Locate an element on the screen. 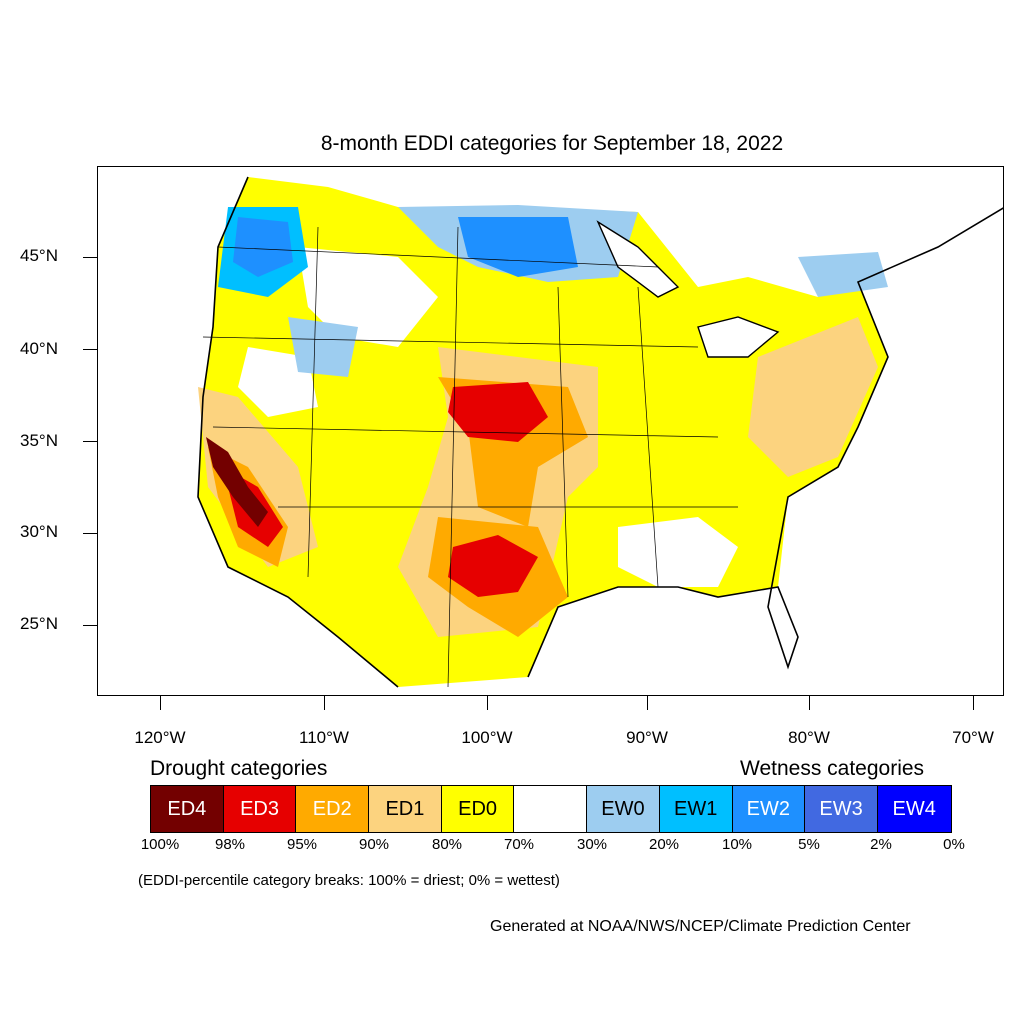 This screenshot has width=1024, height=1024. legend-ed1: ED1 is located at coordinates (405, 809).